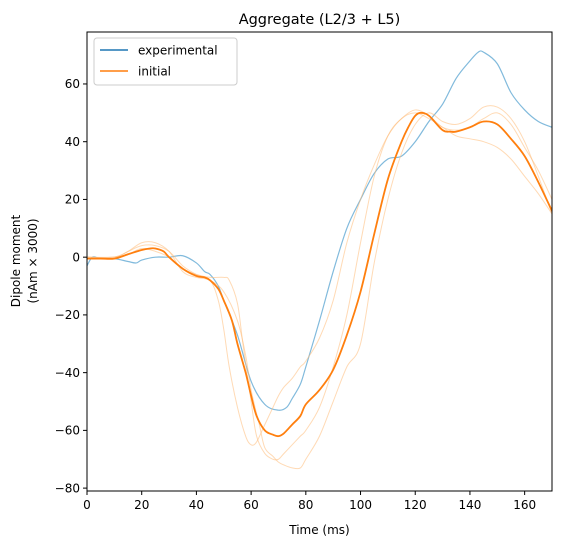  Describe the element at coordinates (67, 488) in the screenshot. I see `y-tick-label: −80` at that location.